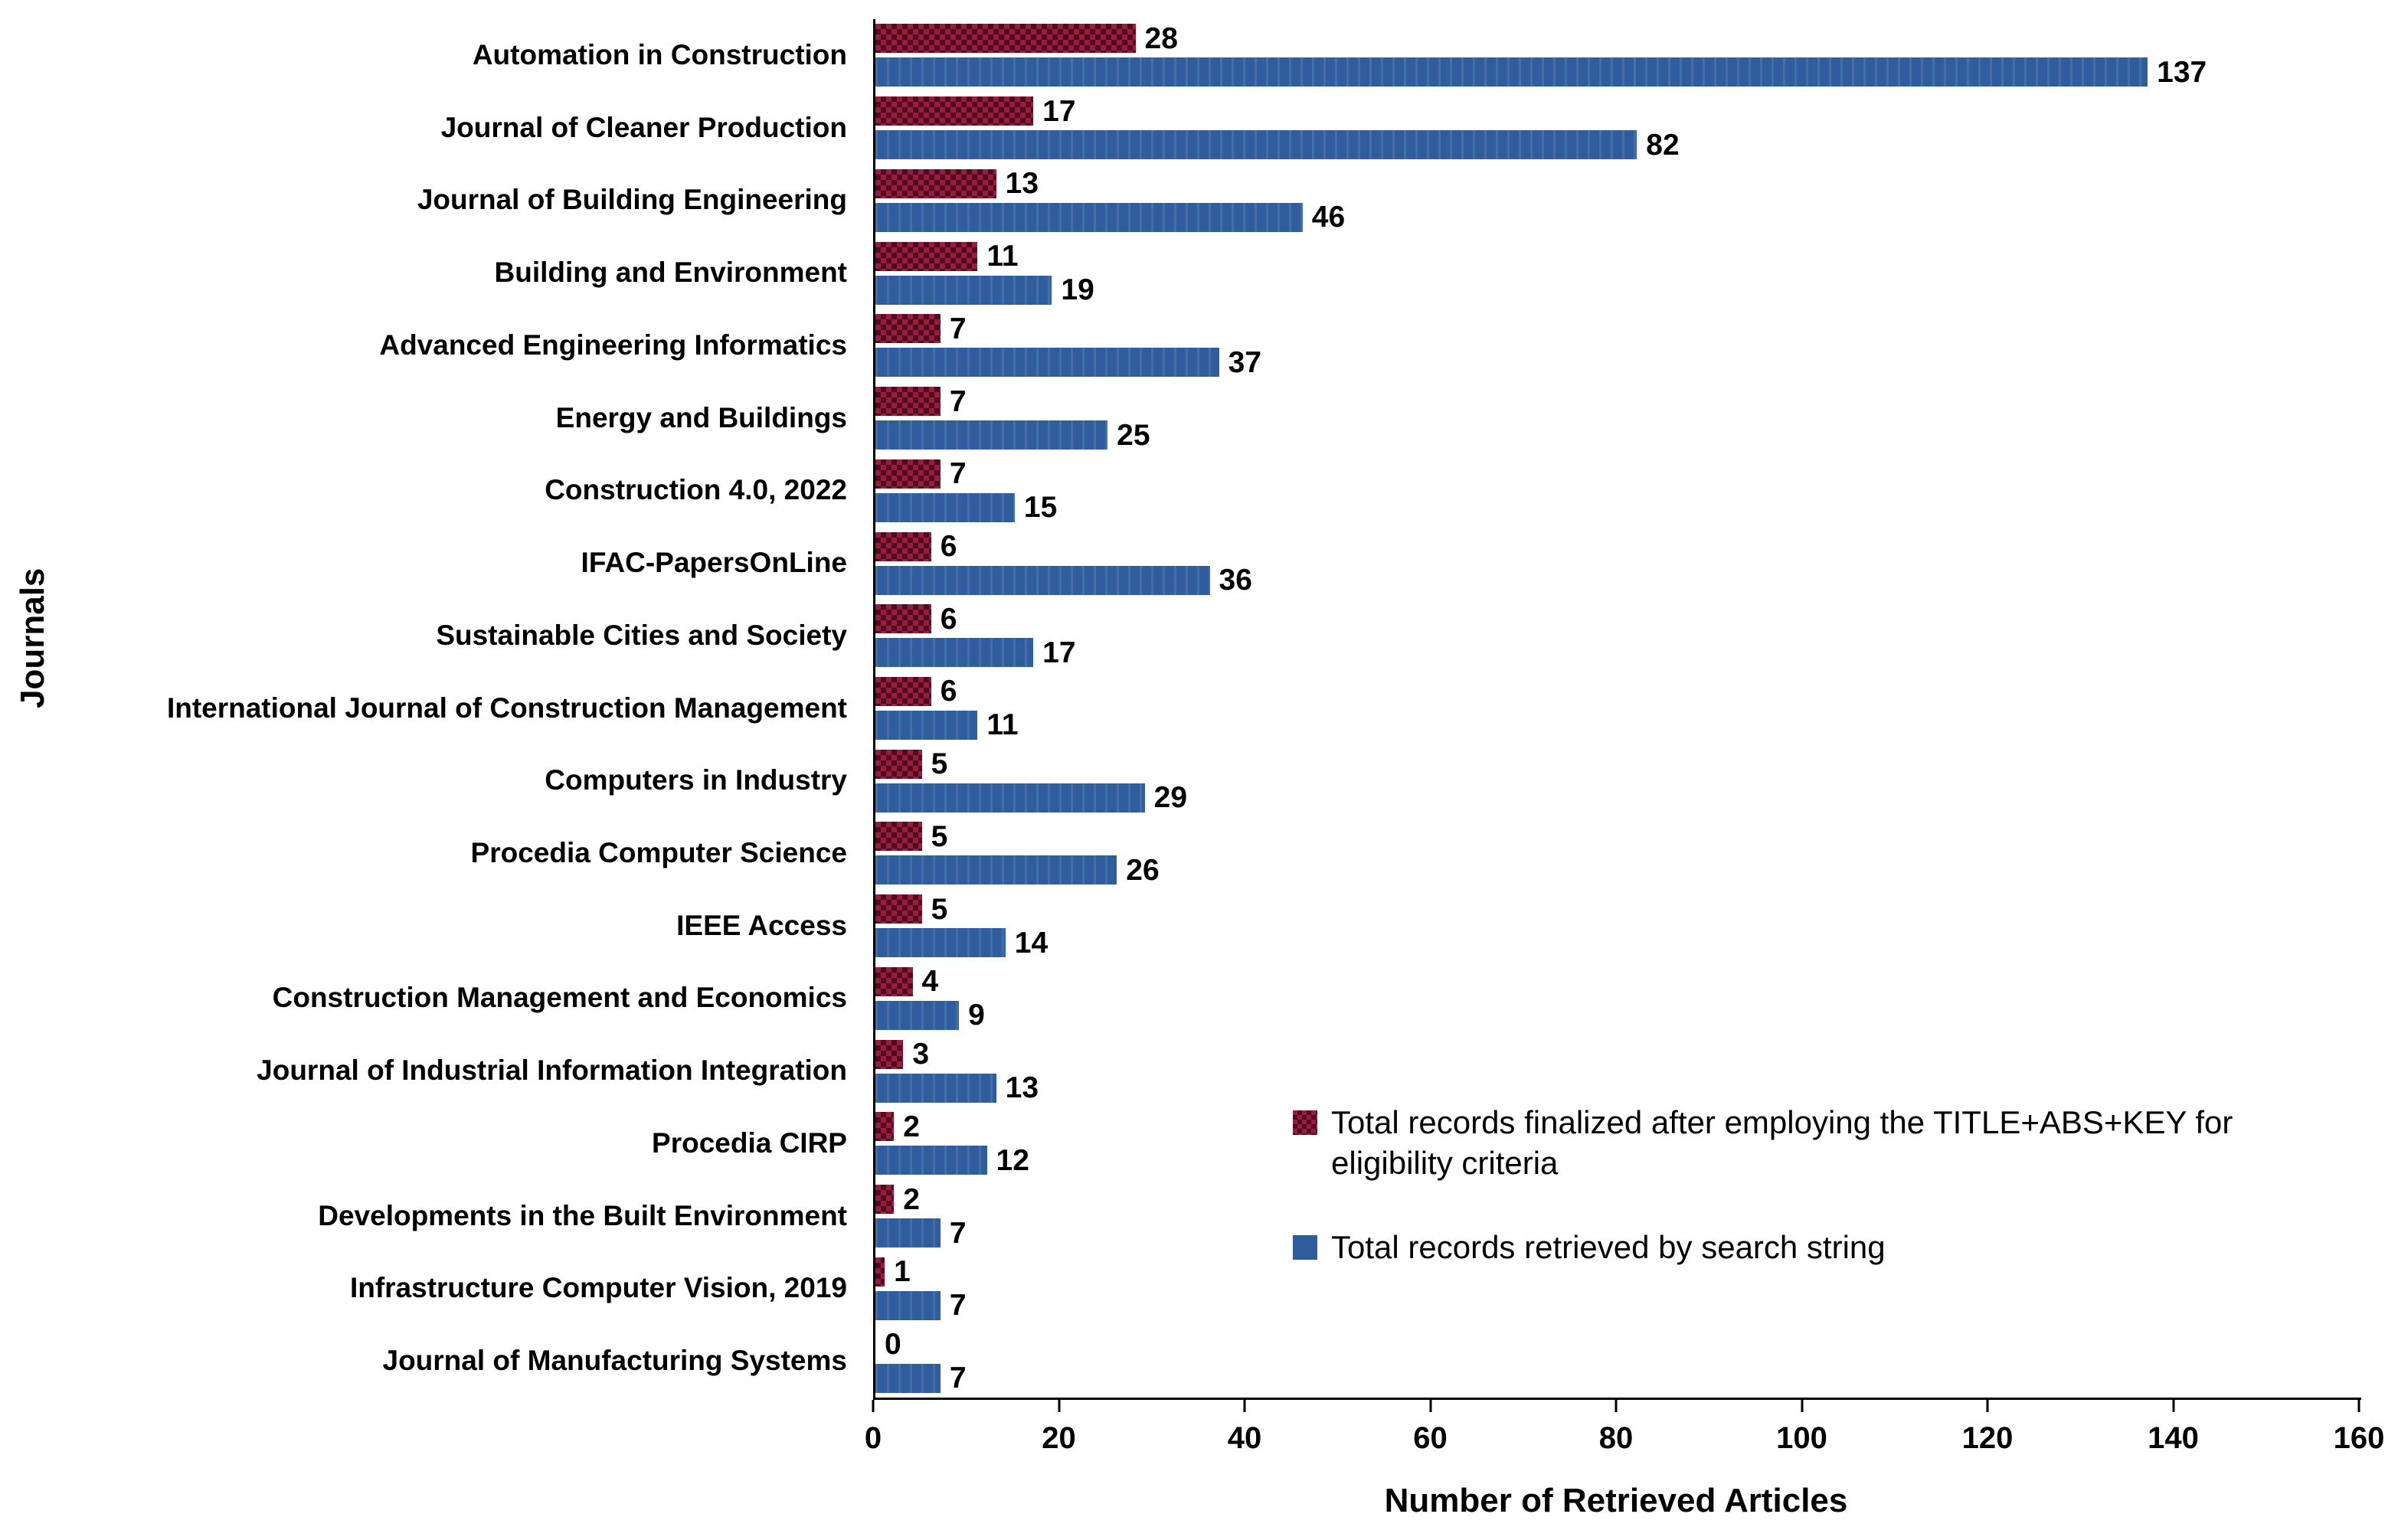  I want to click on bar-line: 25, so click(1618, 435).